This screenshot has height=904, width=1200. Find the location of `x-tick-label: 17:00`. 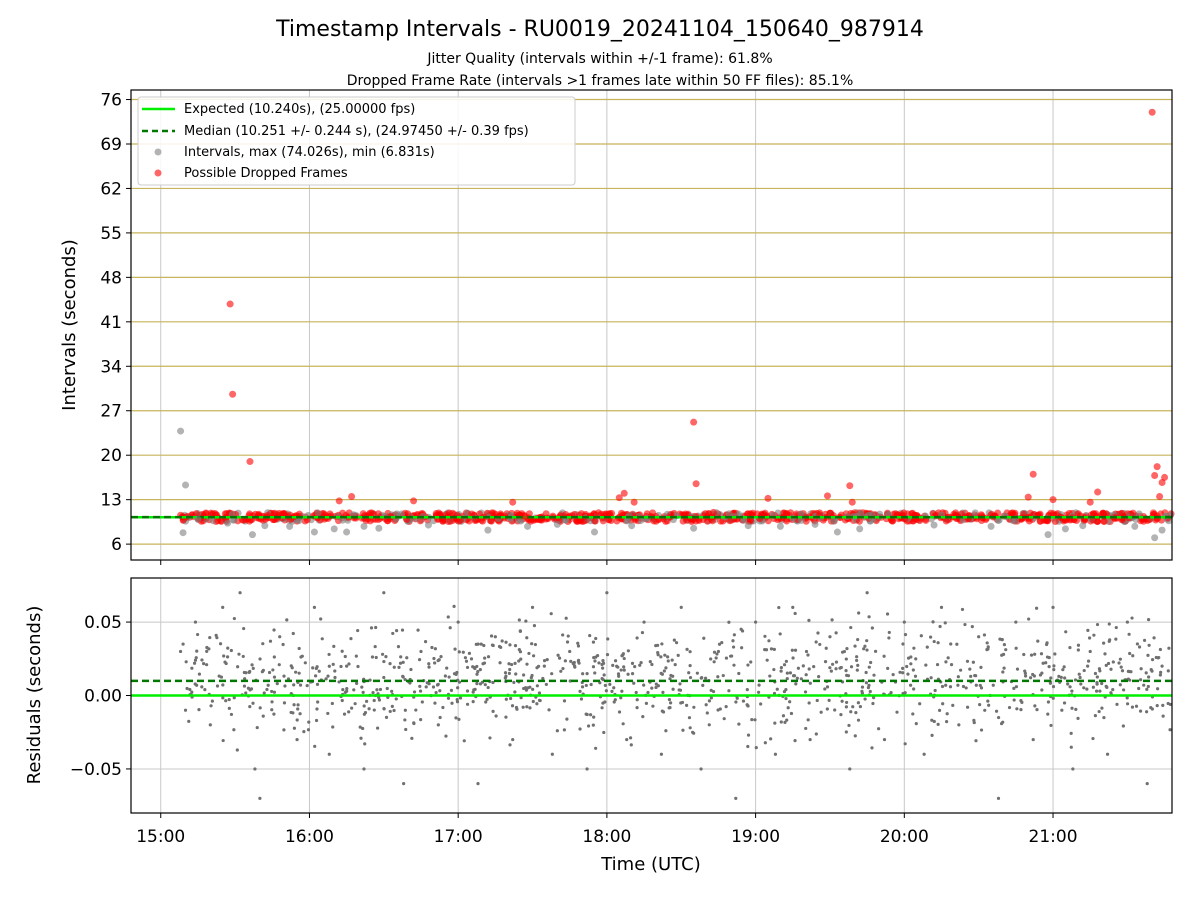

x-tick-label: 17:00 is located at coordinates (458, 837).